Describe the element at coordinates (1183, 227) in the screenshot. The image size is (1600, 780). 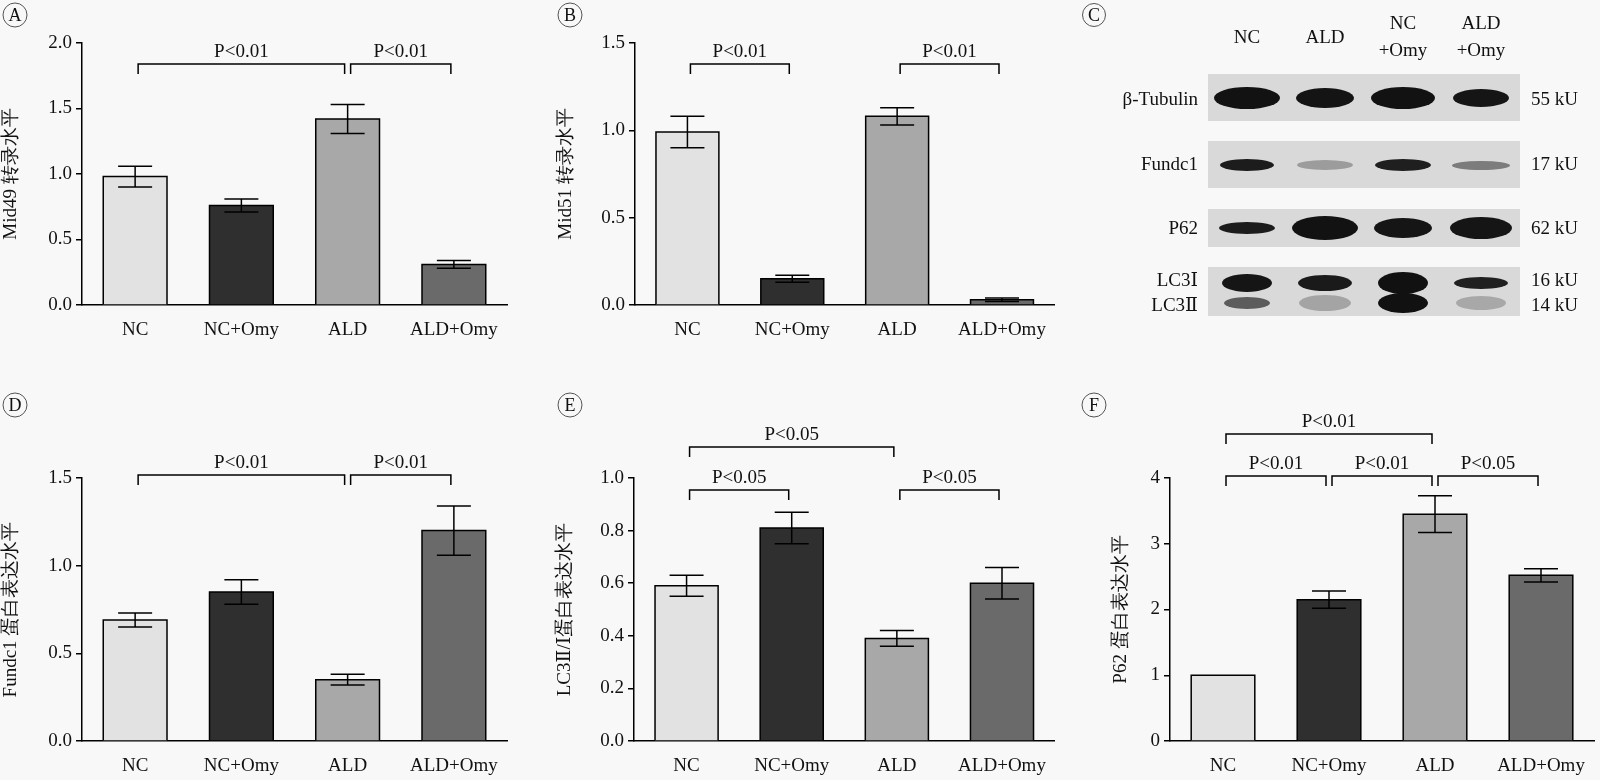
I see `category-label: P62` at that location.